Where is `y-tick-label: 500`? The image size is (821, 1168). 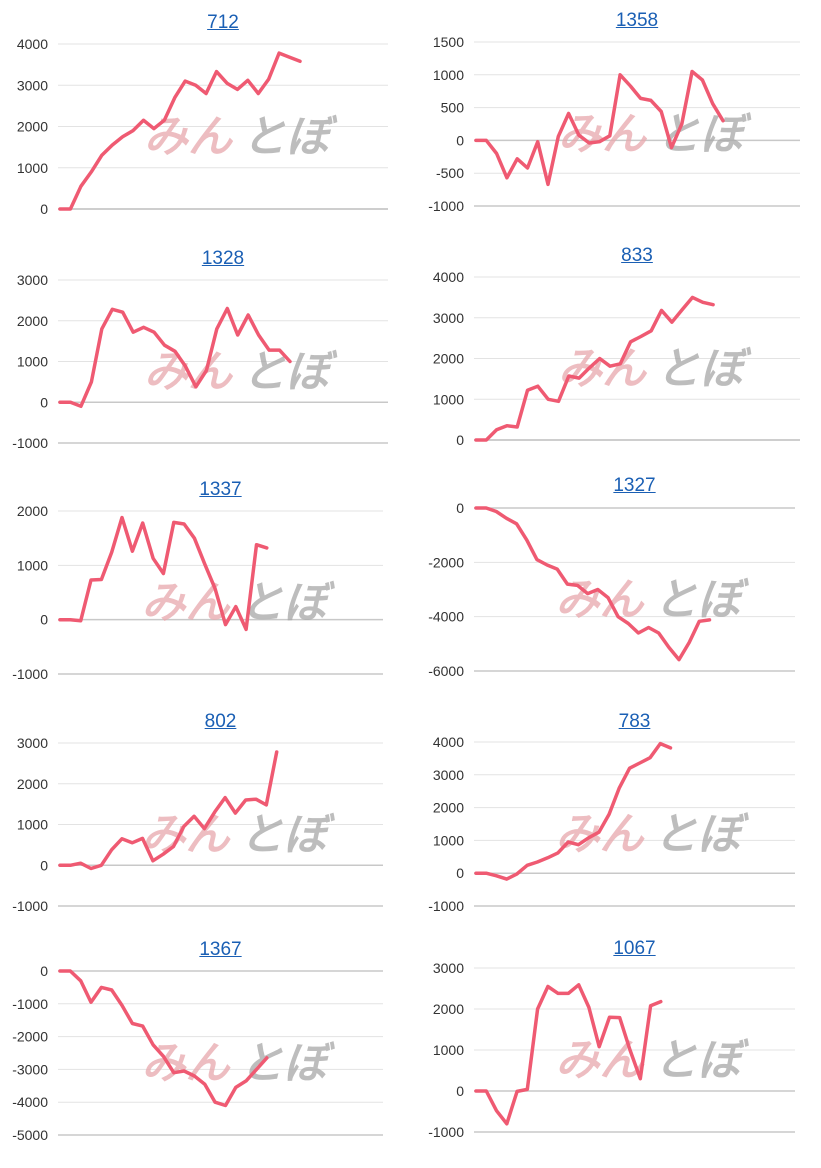 y-tick-label: 500 is located at coordinates (453, 108).